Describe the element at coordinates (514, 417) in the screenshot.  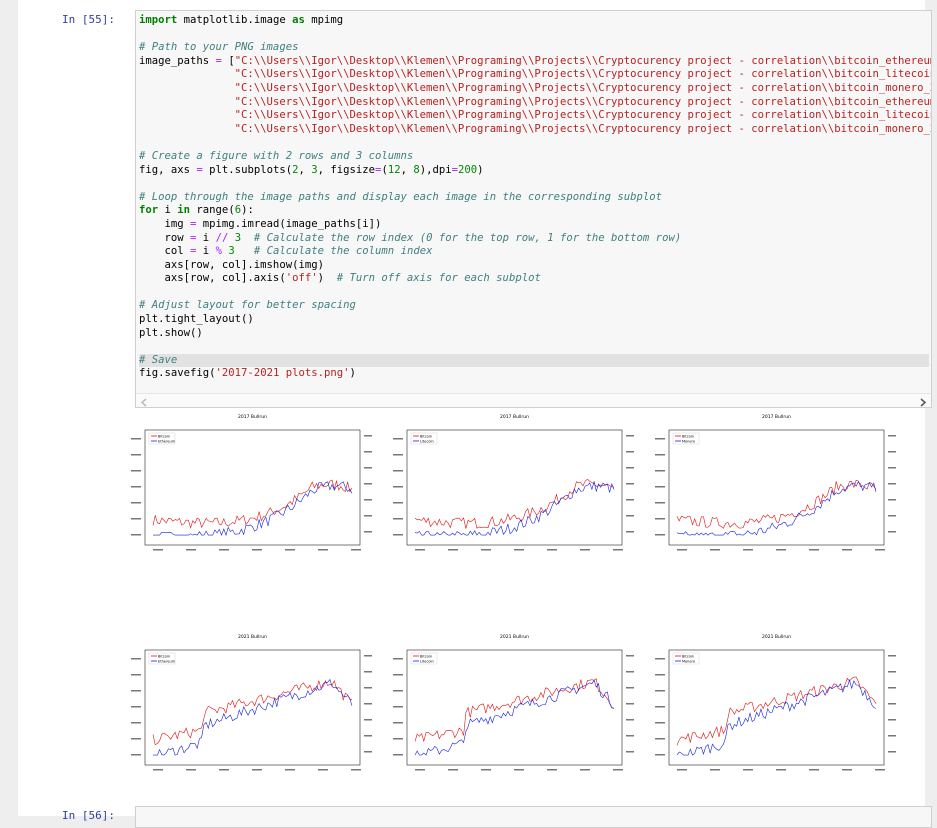
I see `plot-title: 2017 Bullrun` at that location.